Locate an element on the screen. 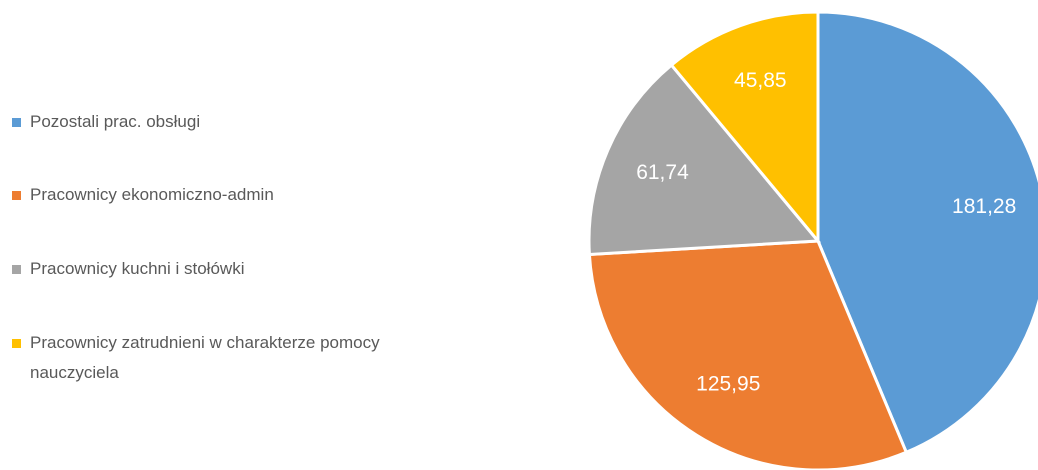 The width and height of the screenshot is (1038, 470). data-label: 181,28 is located at coordinates (984, 206).